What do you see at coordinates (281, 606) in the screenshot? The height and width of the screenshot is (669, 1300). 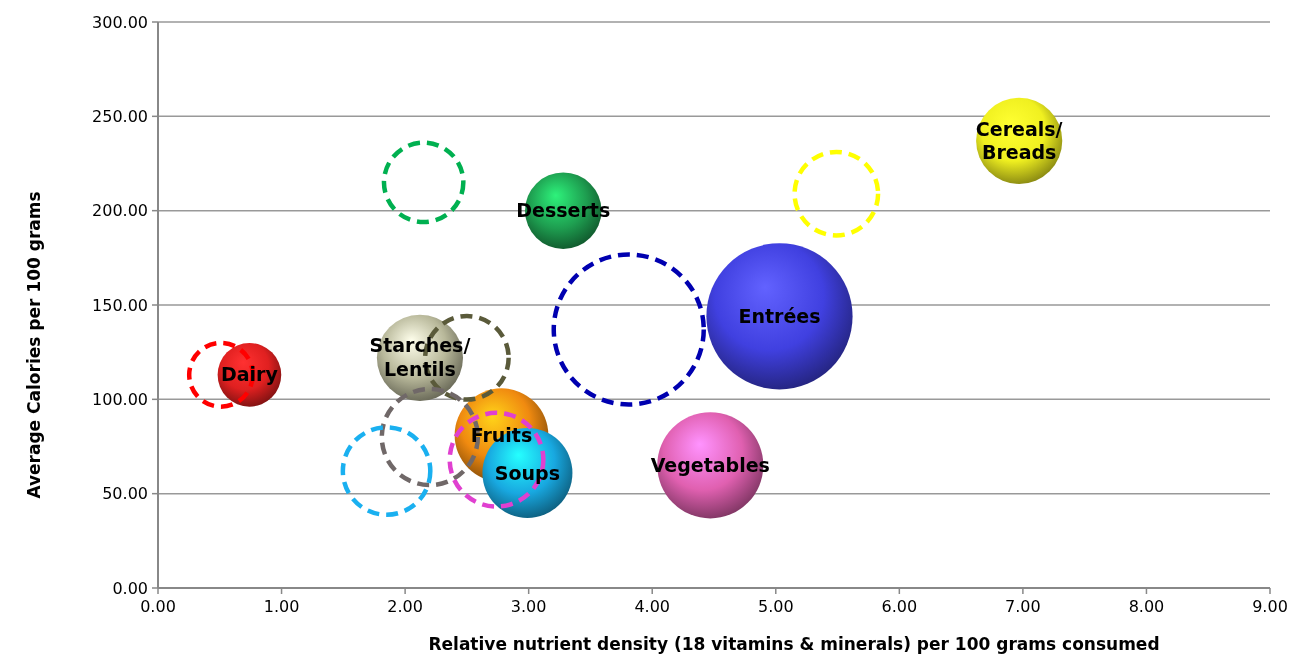 I see `x-tick-label: 1.00` at bounding box center [281, 606].